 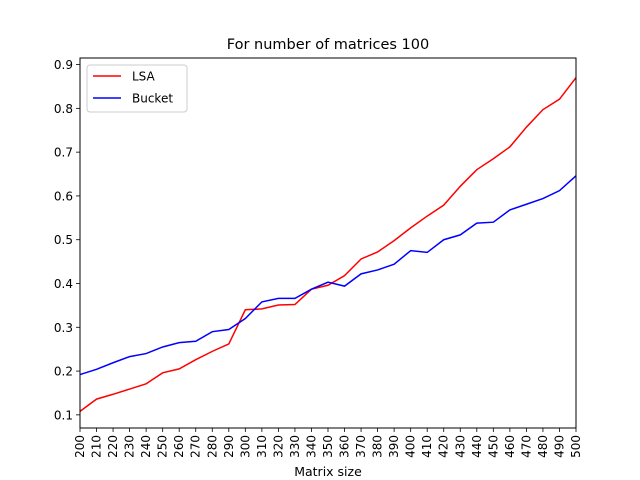 I want to click on x-tick-label: 390, so click(x=394, y=446).